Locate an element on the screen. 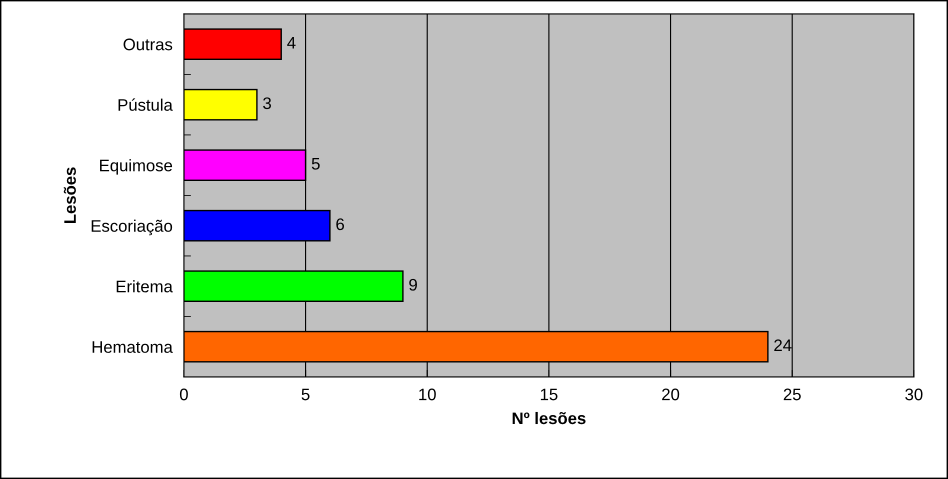 The width and height of the screenshot is (948, 479). y-tick-label: Pústula is located at coordinates (145, 104).